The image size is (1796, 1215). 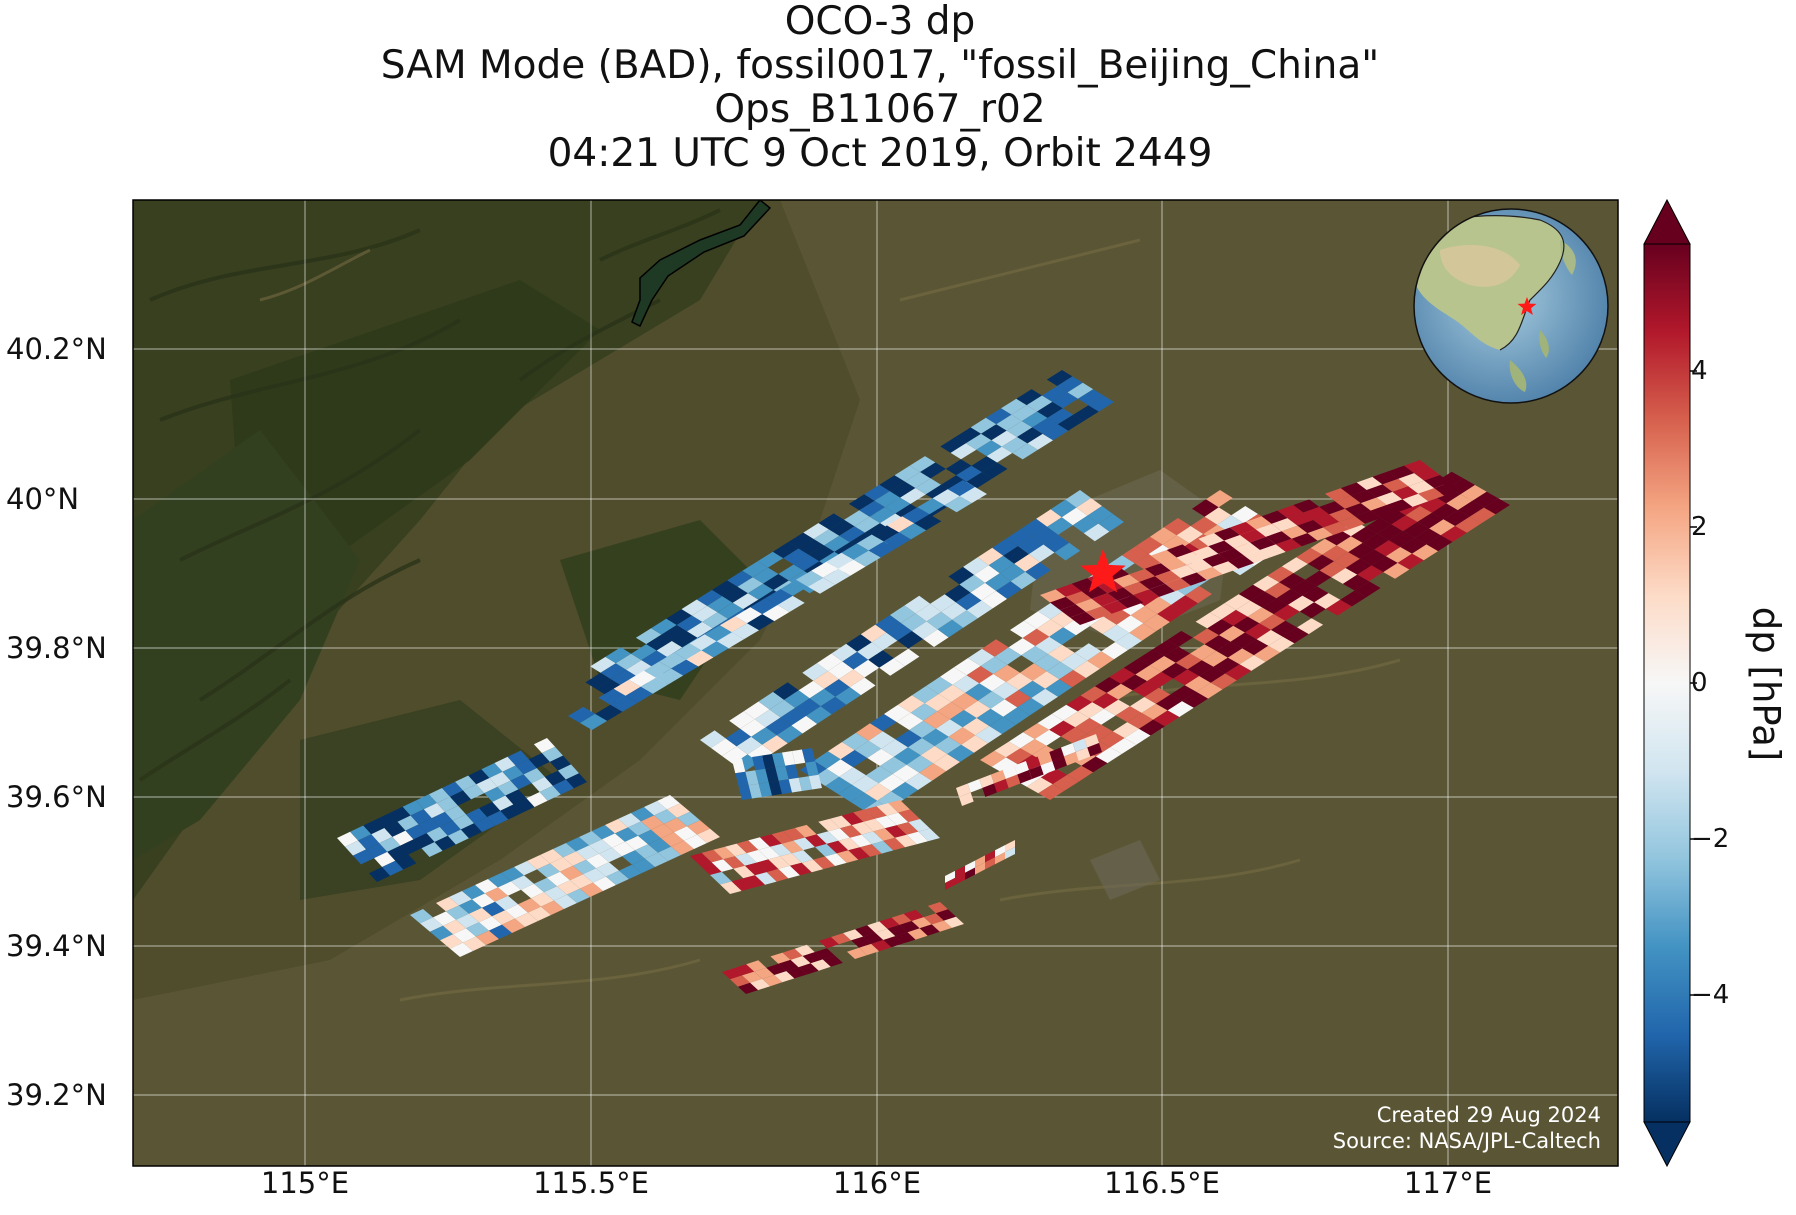 What do you see at coordinates (1489, 1115) in the screenshot?
I see `created-date-credit: Created 29 Aug 2024` at bounding box center [1489, 1115].